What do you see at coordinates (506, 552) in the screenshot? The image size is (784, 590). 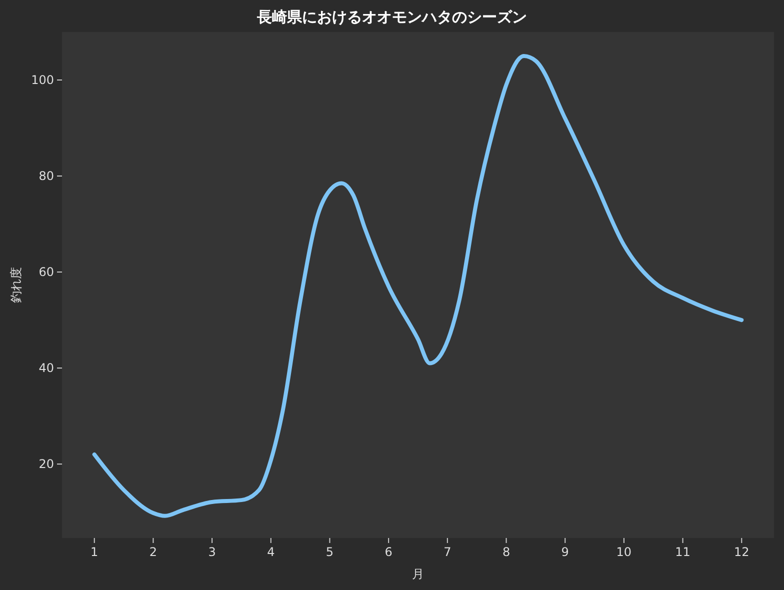 I see `x-tick-label: 8` at bounding box center [506, 552].